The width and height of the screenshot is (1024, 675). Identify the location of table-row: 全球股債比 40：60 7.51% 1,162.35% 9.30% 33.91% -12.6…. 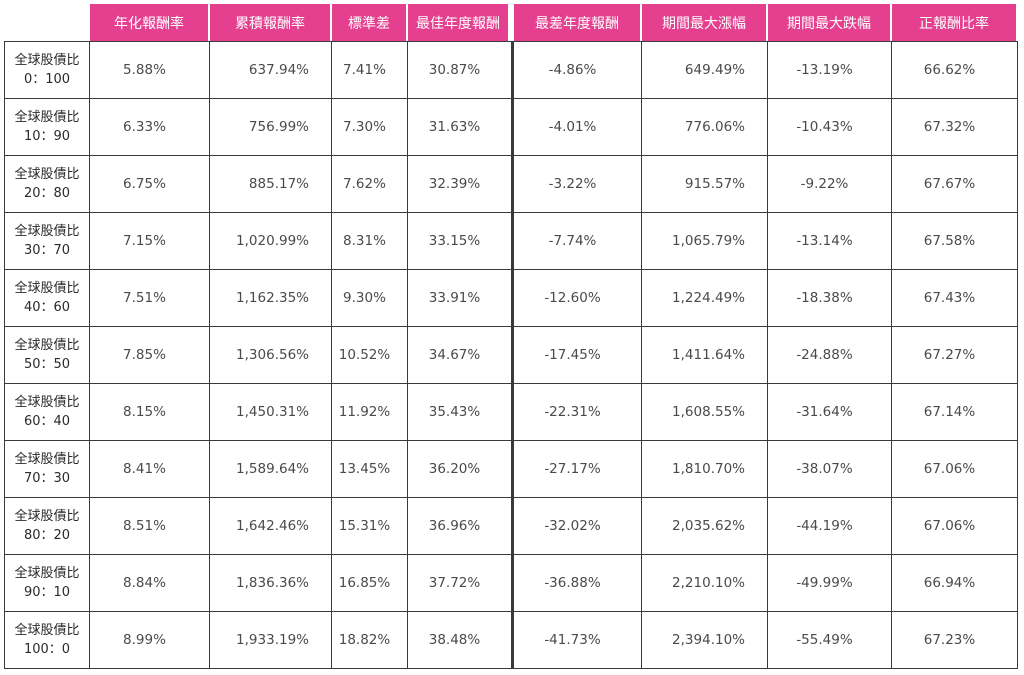
(511, 298).